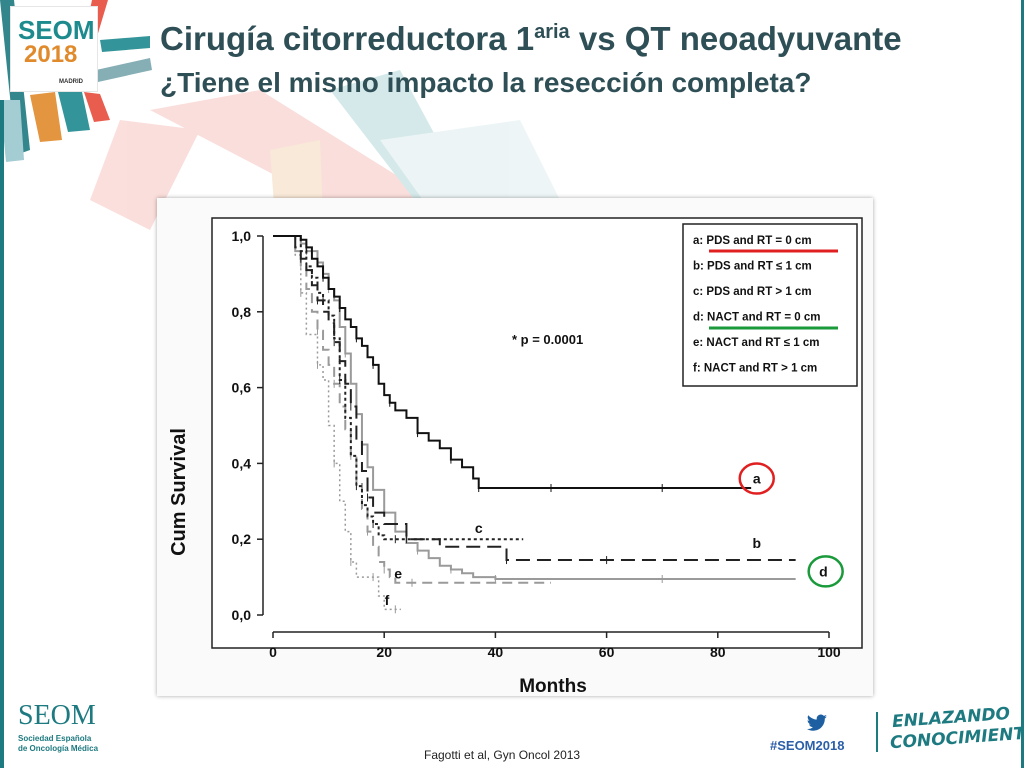 This screenshot has width=1024, height=768. Describe the element at coordinates (55, 738) in the screenshot. I see `org-line-1: Sociedad Española` at that location.